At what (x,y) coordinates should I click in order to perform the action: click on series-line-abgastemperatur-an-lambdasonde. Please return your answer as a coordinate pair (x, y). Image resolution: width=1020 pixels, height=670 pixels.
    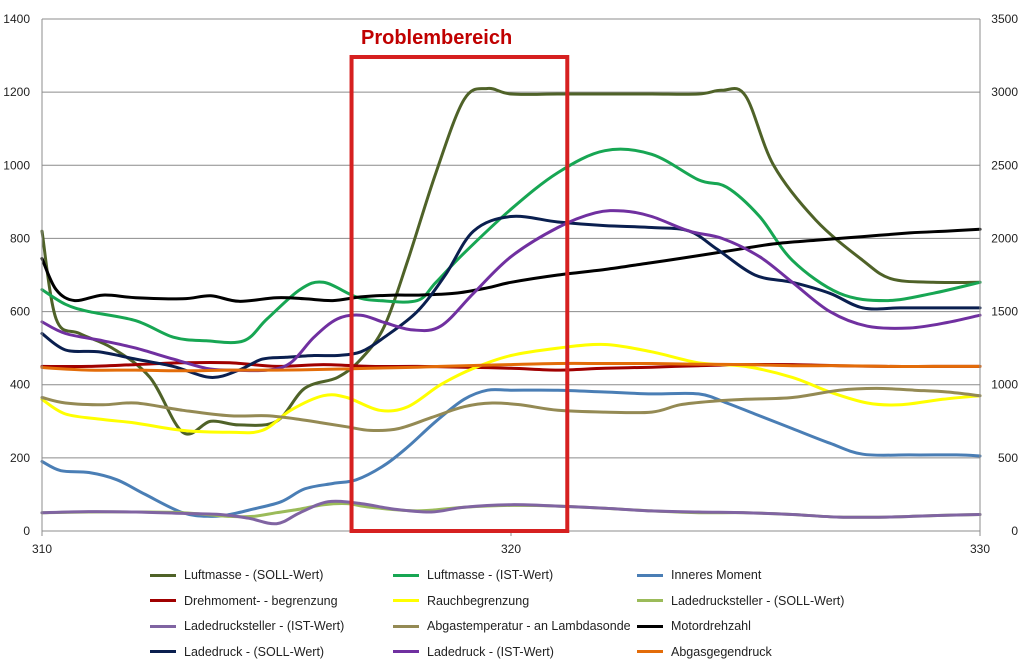
    Looking at the image, I should click on (511, 409).